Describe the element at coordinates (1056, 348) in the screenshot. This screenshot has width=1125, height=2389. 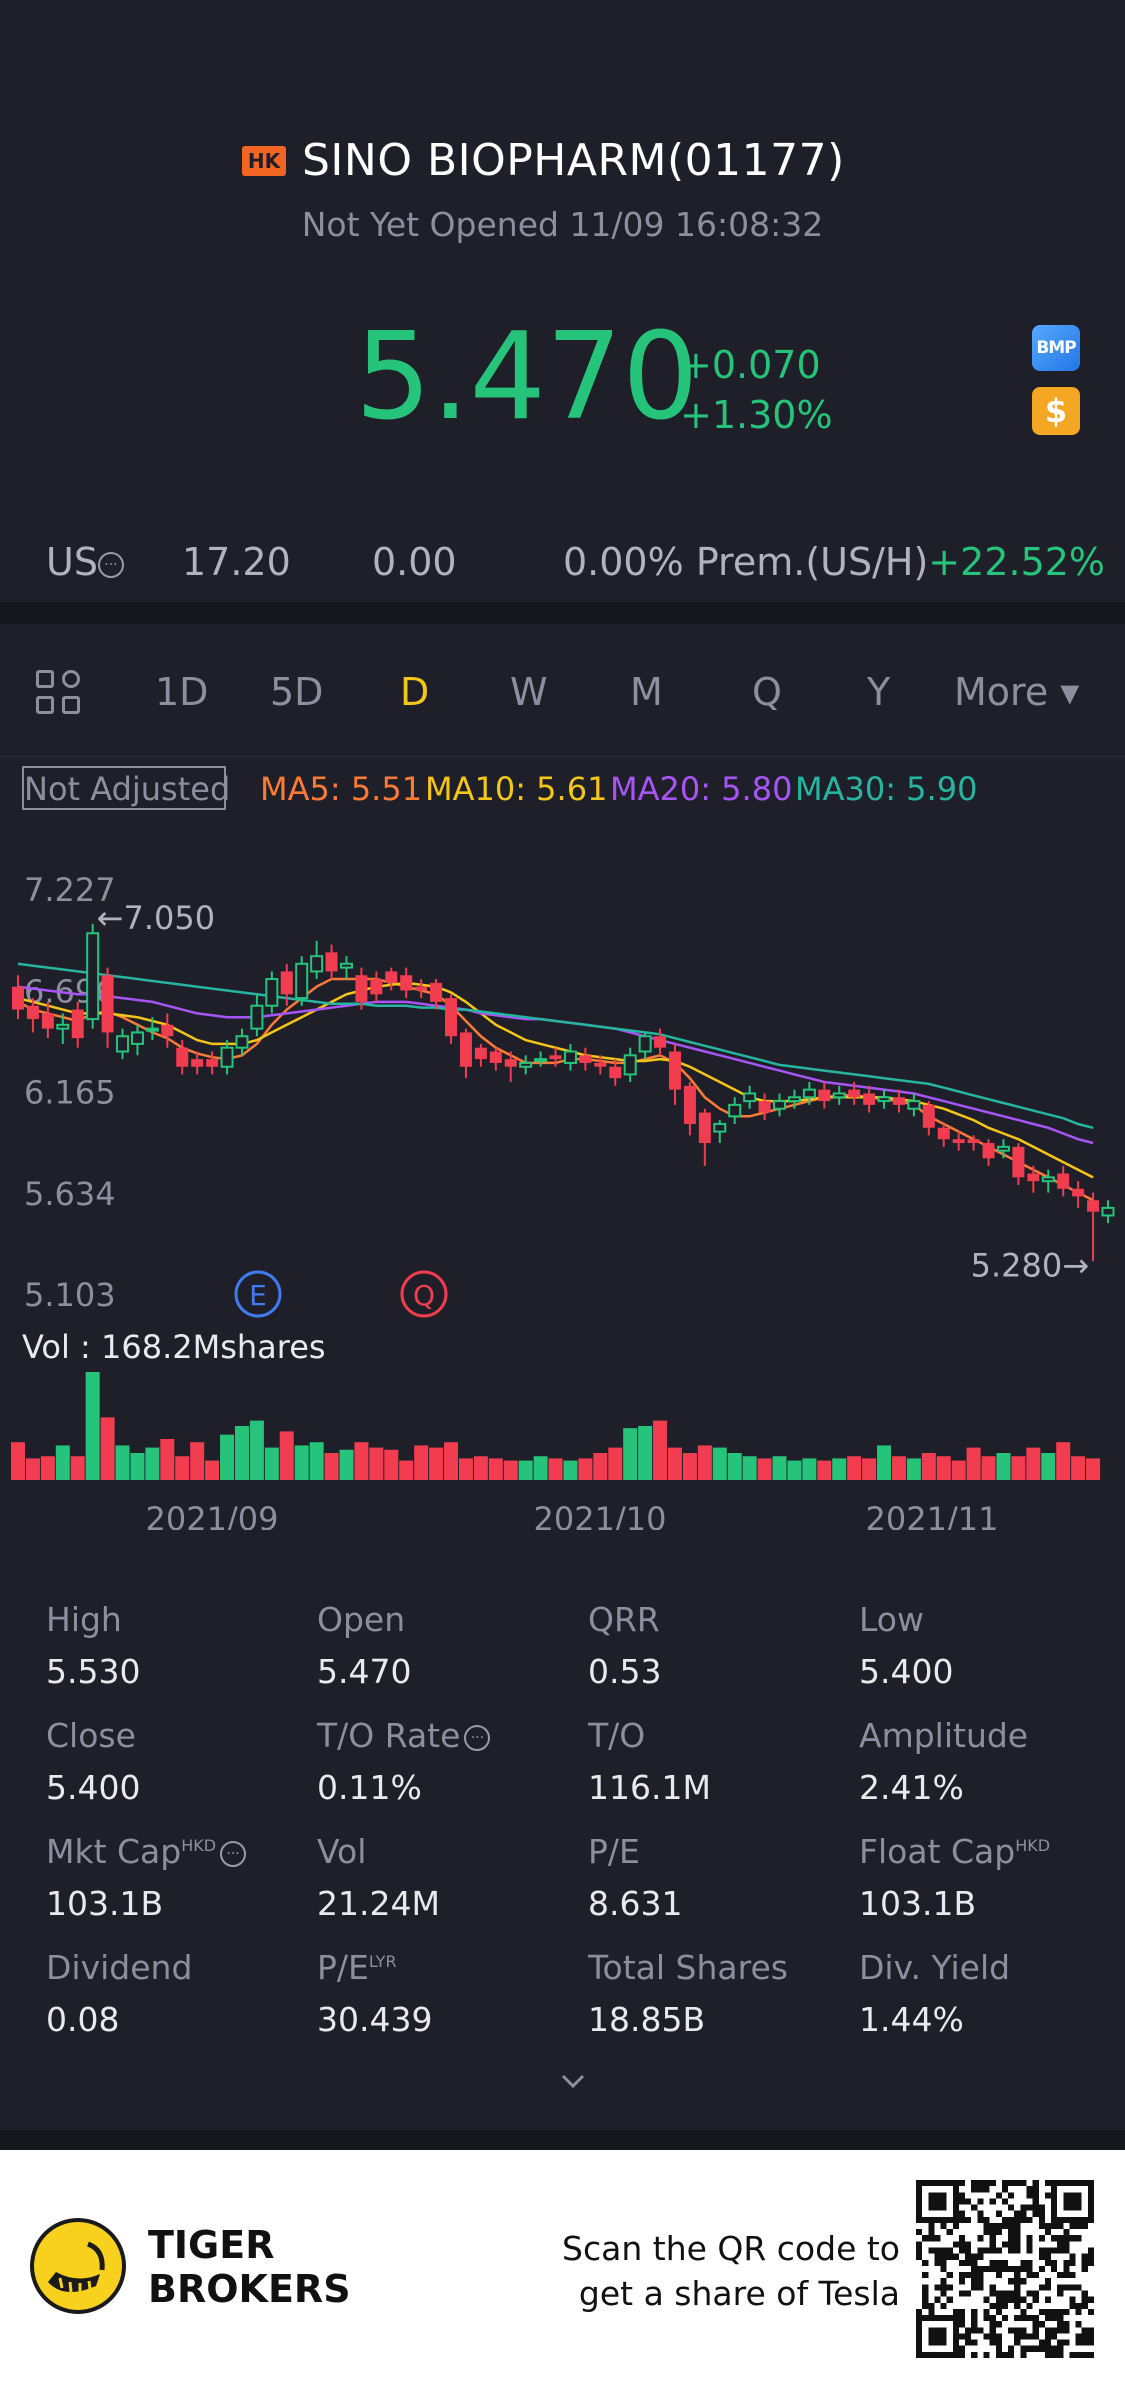
I see `bmp-icon: BMP` at that location.